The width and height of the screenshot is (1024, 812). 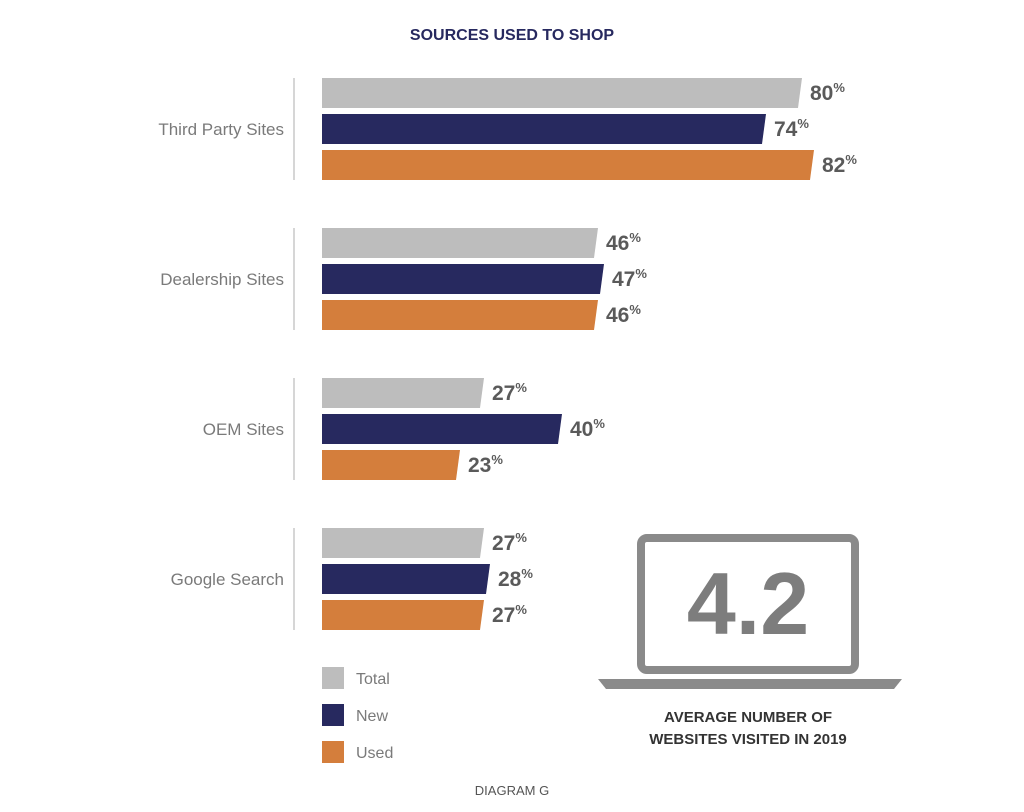 I want to click on data-label: 40%, so click(x=587, y=428).